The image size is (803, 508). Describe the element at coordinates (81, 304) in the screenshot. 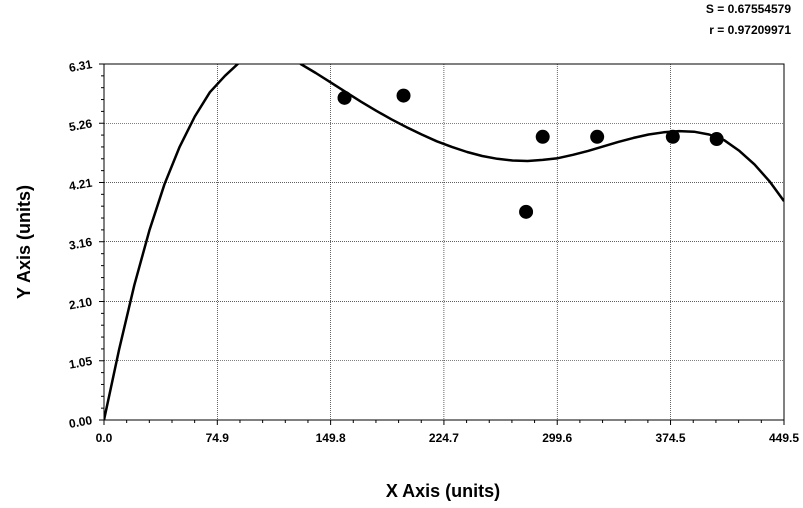

I see `y-tick-label: 2.10` at that location.